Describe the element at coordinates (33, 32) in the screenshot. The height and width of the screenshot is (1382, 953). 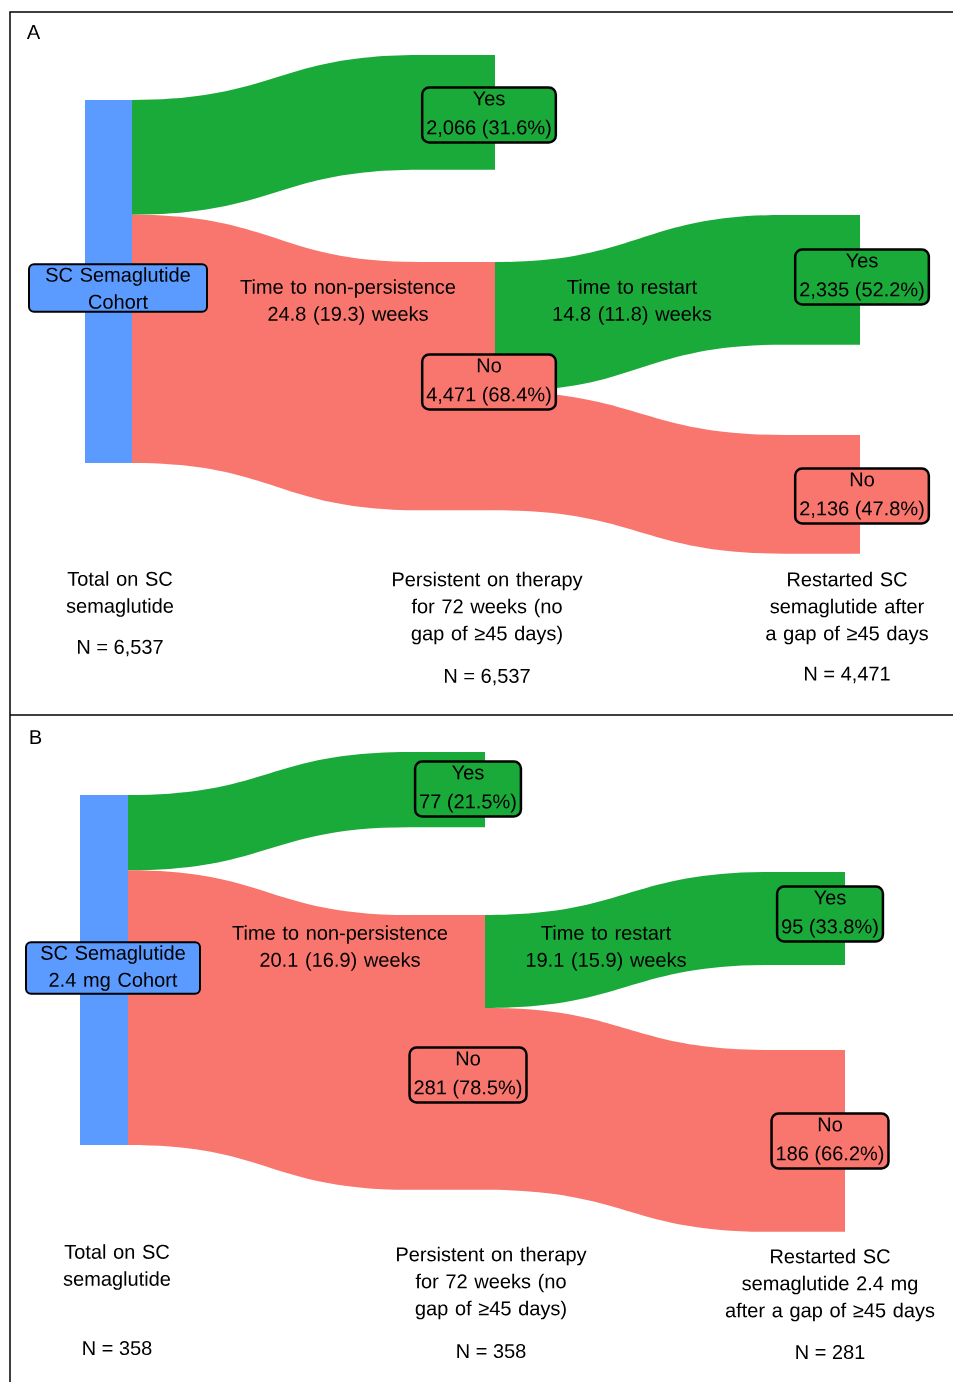
I see `text: A` at that location.